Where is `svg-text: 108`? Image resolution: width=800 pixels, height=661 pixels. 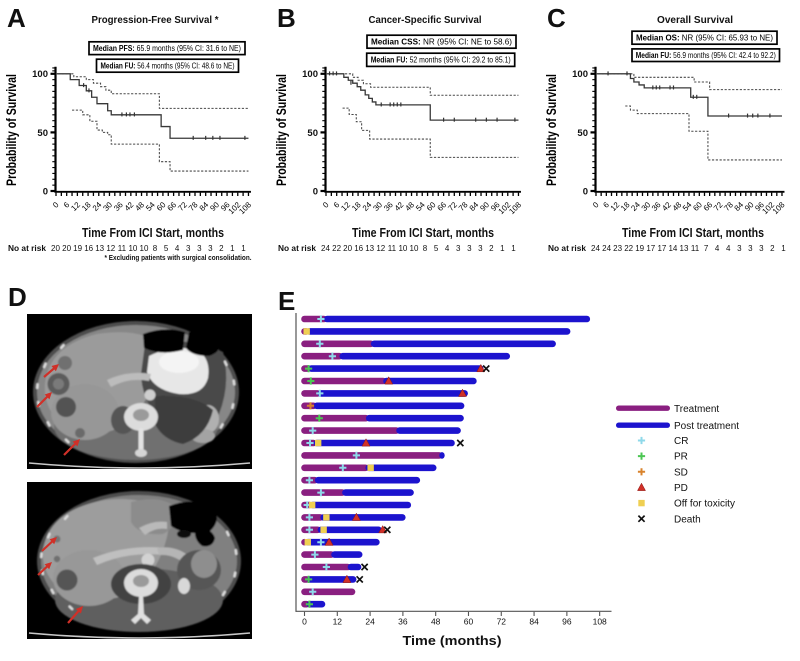
svg-text: 108 is located at coordinates (600, 622).